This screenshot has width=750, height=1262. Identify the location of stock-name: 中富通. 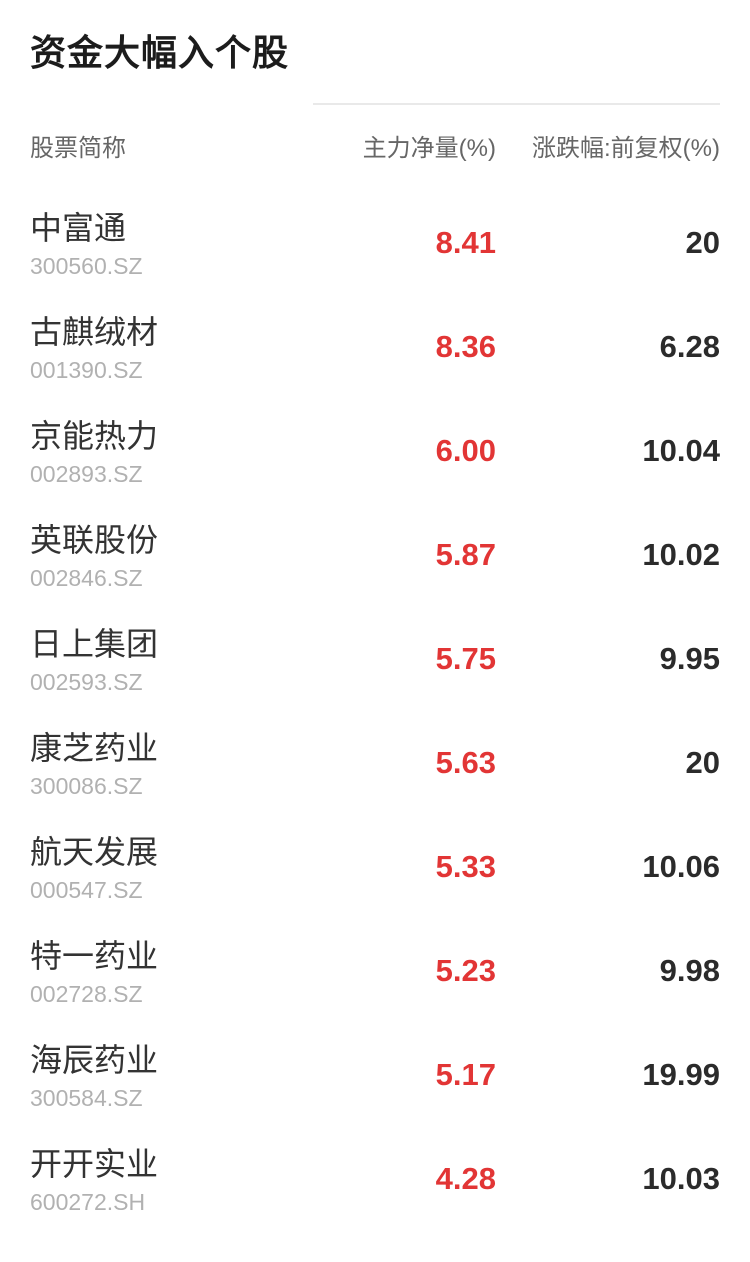
(78, 228).